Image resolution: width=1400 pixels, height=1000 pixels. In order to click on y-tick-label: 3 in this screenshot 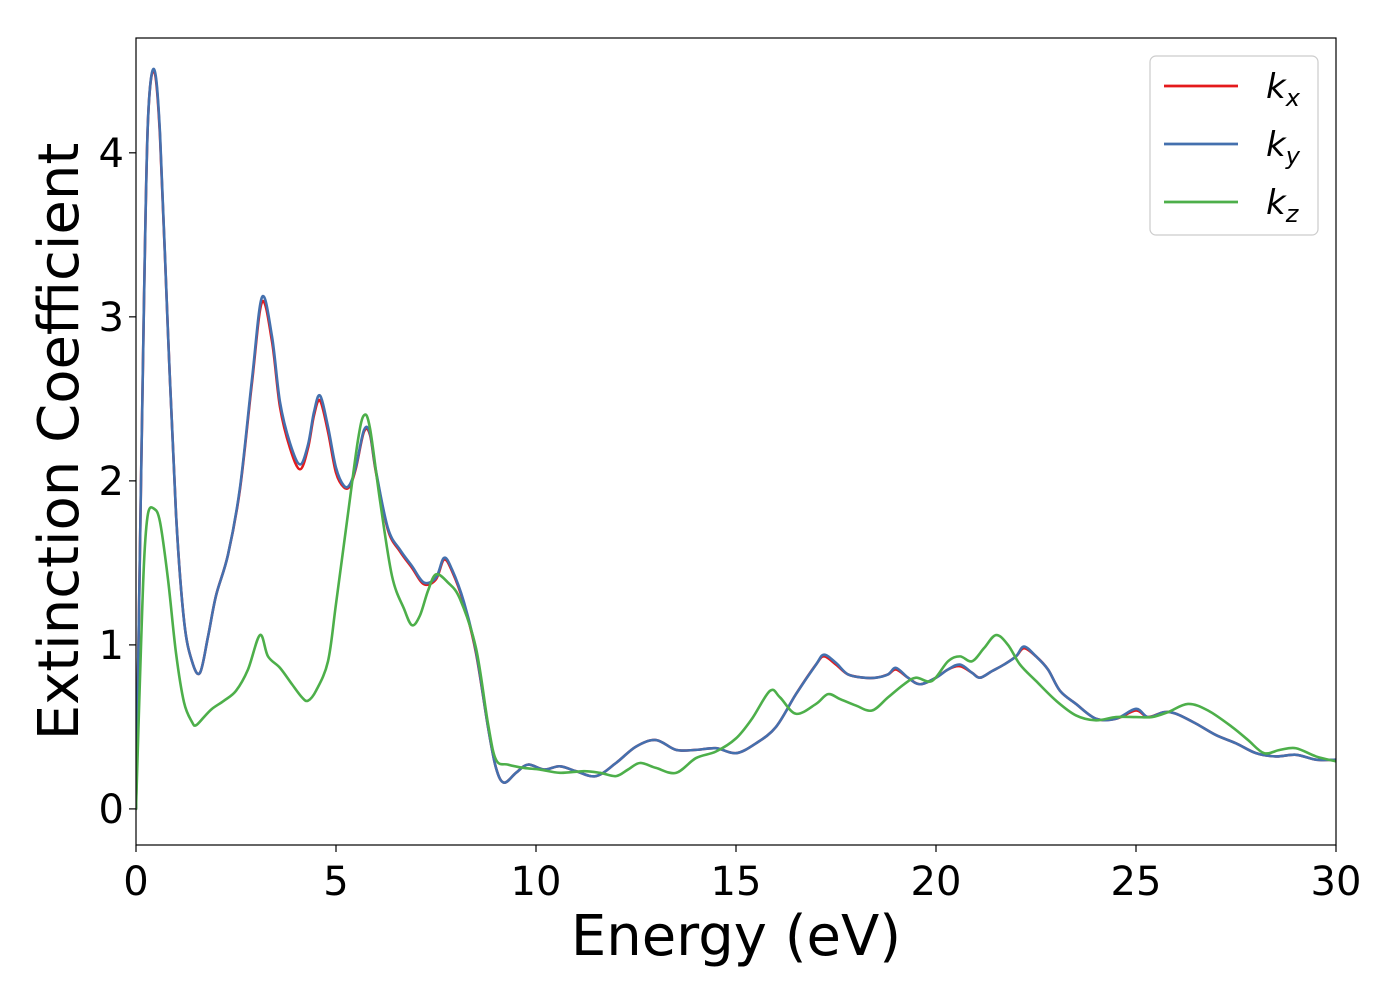, I will do `click(111, 318)`.